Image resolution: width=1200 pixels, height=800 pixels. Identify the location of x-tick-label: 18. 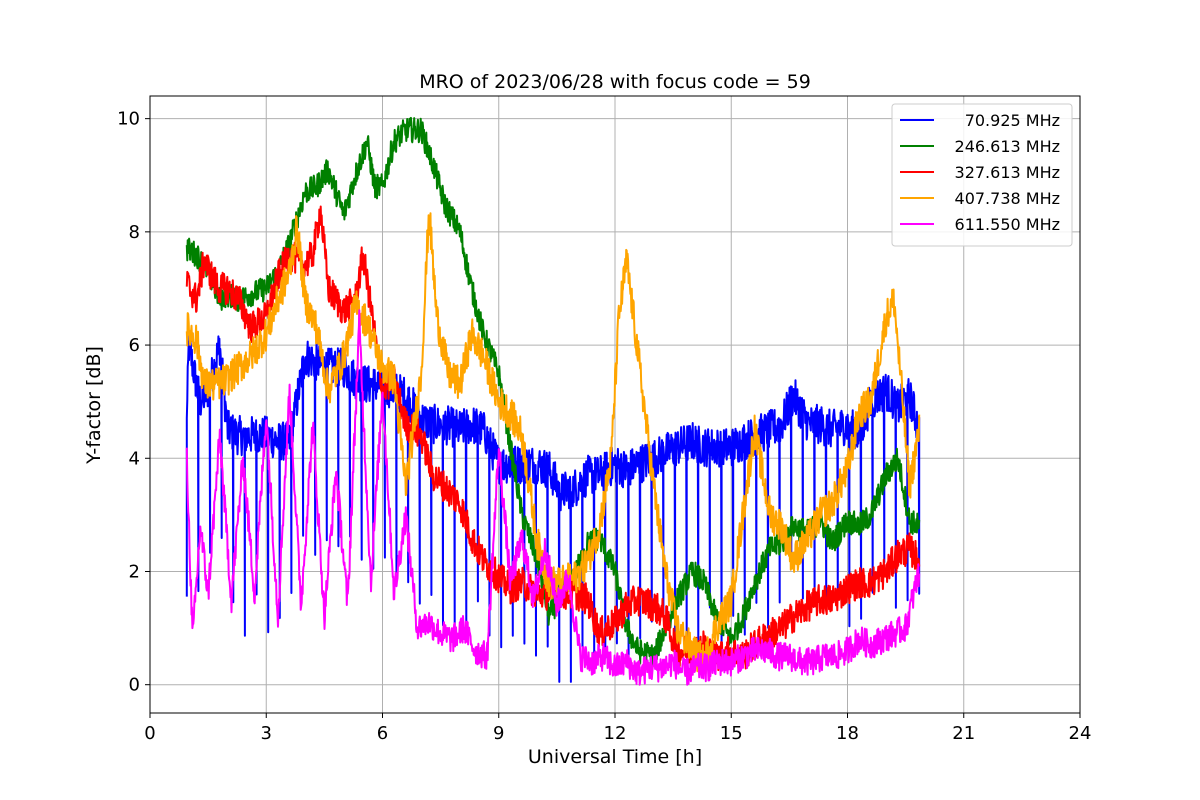
(847, 733).